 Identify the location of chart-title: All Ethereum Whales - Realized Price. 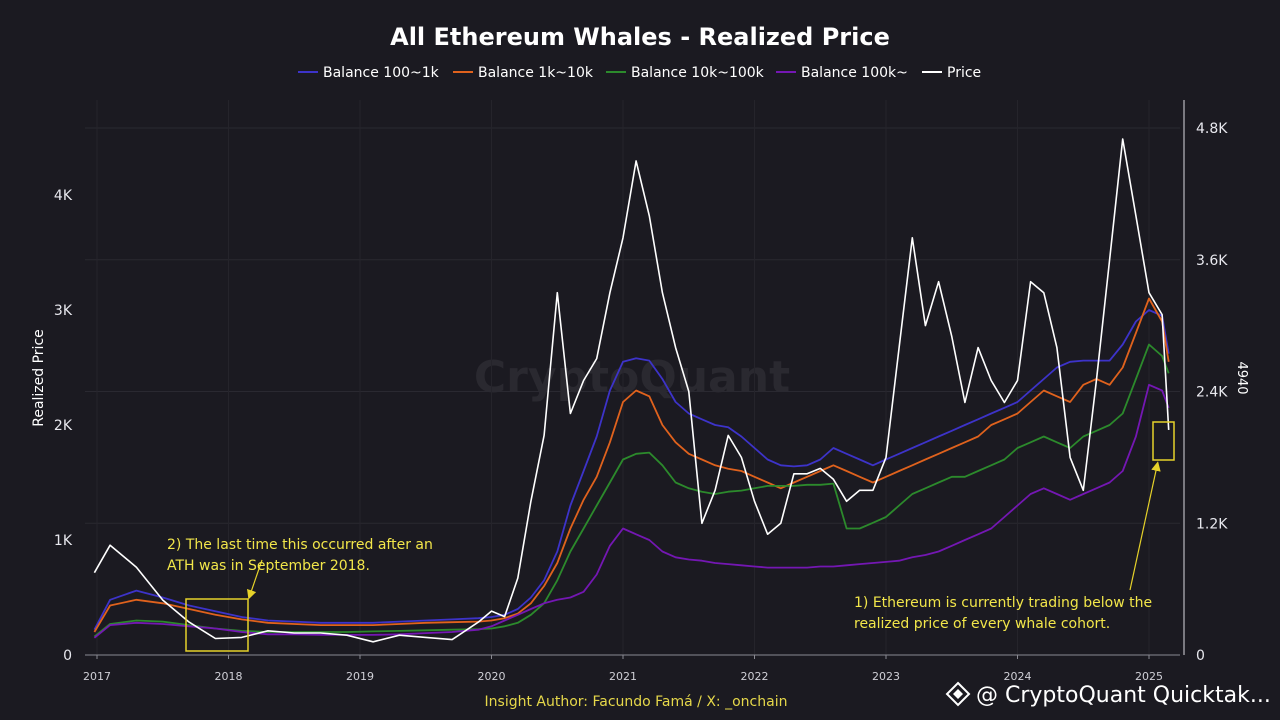
(640, 37).